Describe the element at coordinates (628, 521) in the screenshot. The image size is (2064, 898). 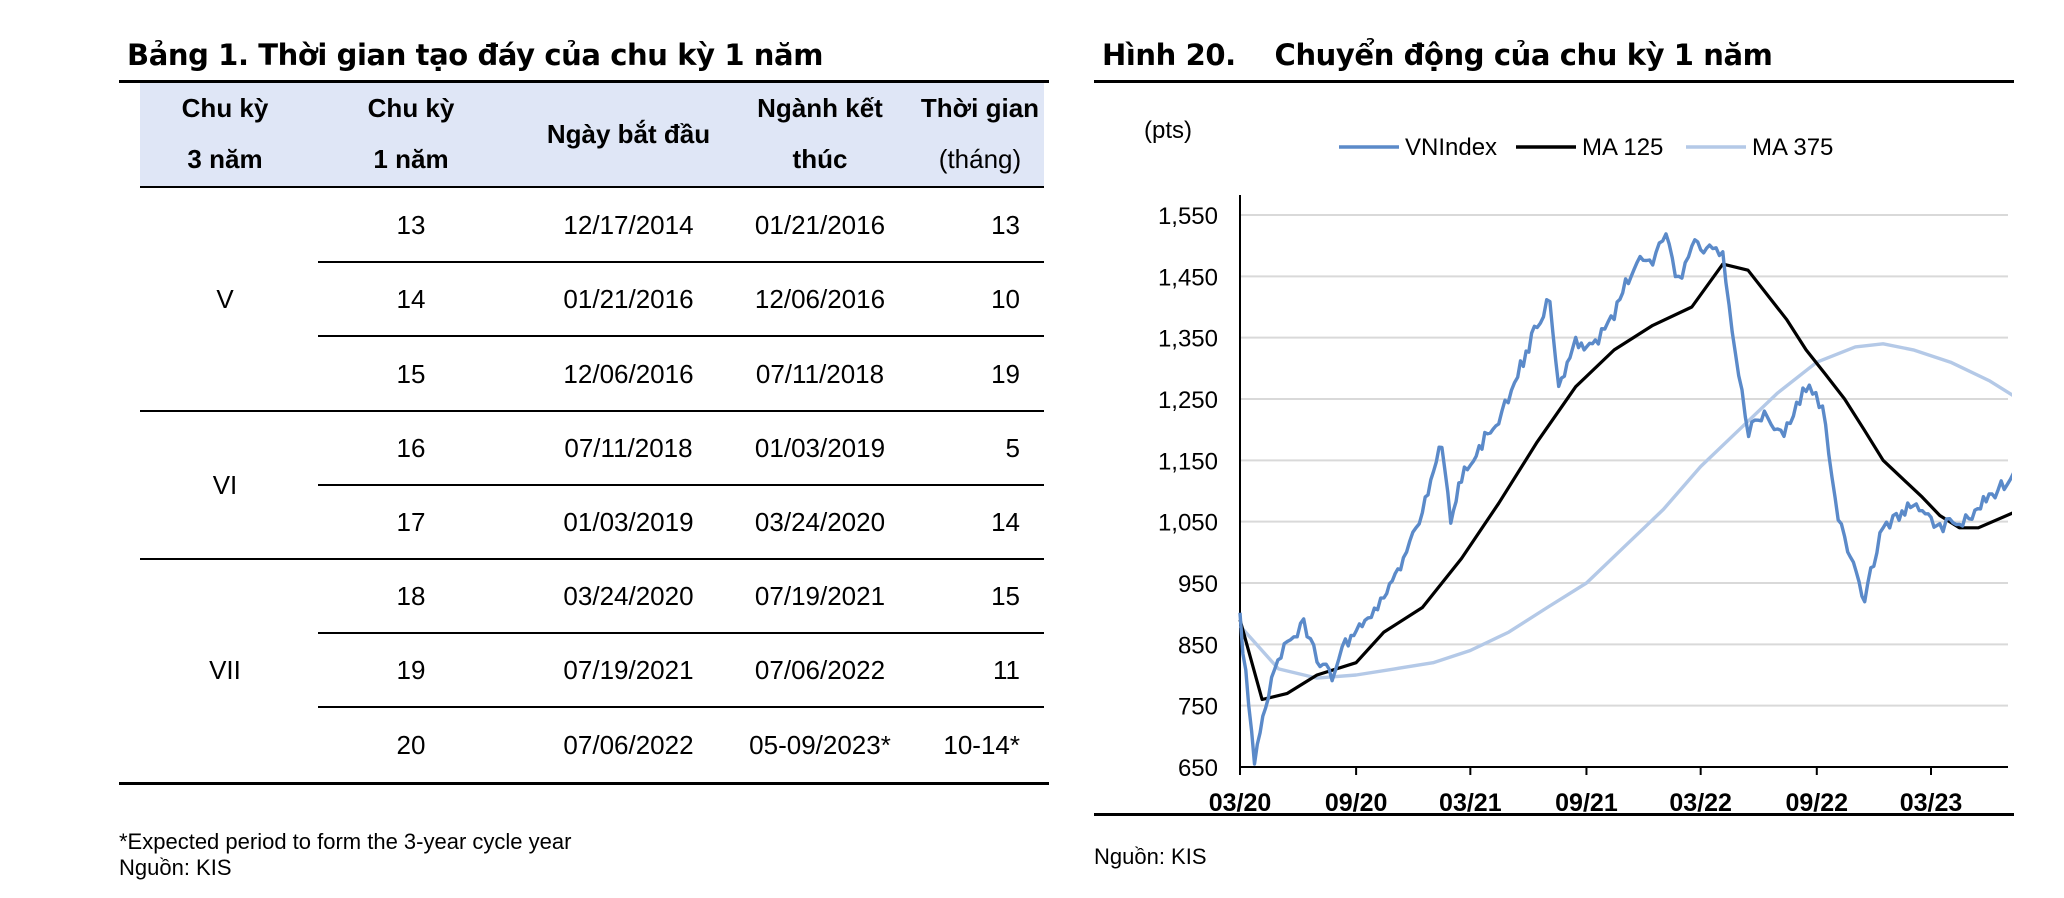
I see `cell-start: 01/03/2019` at that location.